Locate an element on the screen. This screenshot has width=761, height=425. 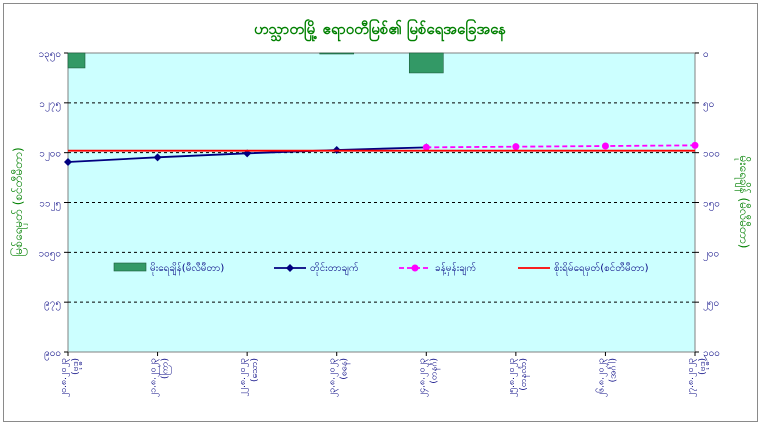
y-tick-label: ၁၃၅၀ is located at coordinates (50, 55).